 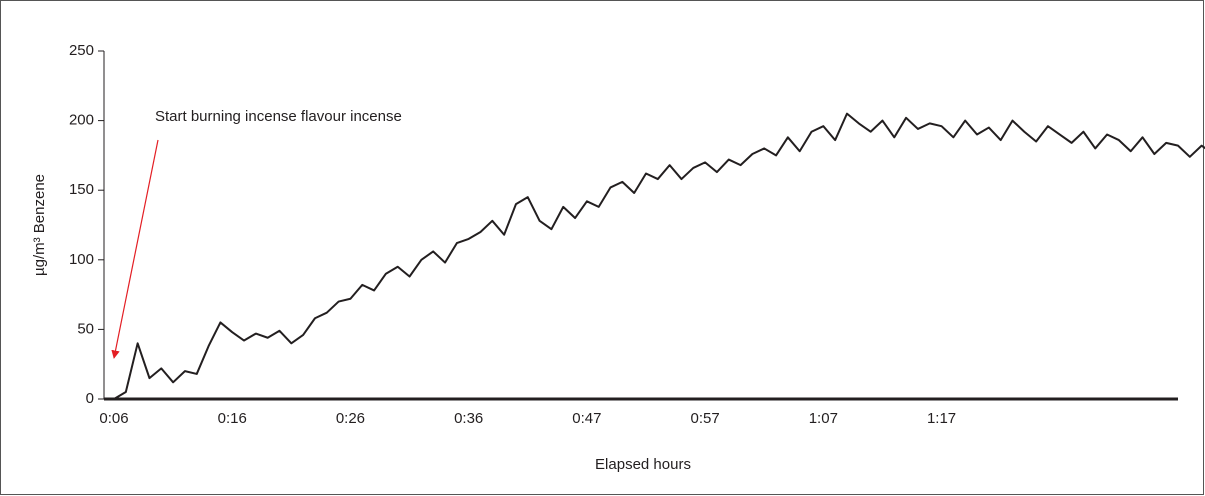 What do you see at coordinates (39, 225) in the screenshot?
I see `y-axis-label: µg/m³ Benzene` at bounding box center [39, 225].